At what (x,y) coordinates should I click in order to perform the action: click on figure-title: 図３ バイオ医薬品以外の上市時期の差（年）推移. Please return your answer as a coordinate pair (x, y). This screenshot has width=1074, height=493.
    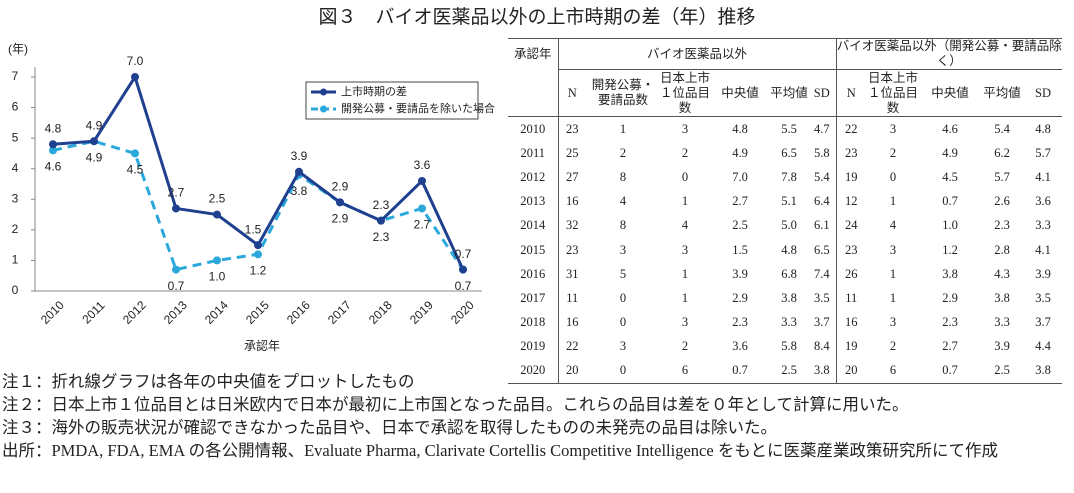
    Looking at the image, I should click on (537, 17).